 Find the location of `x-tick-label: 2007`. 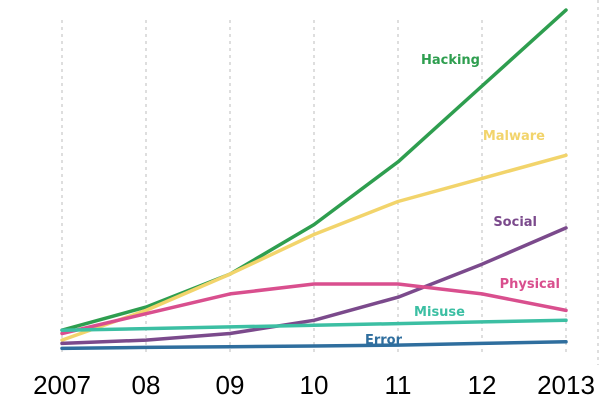

x-tick-label: 2007 is located at coordinates (62, 385).